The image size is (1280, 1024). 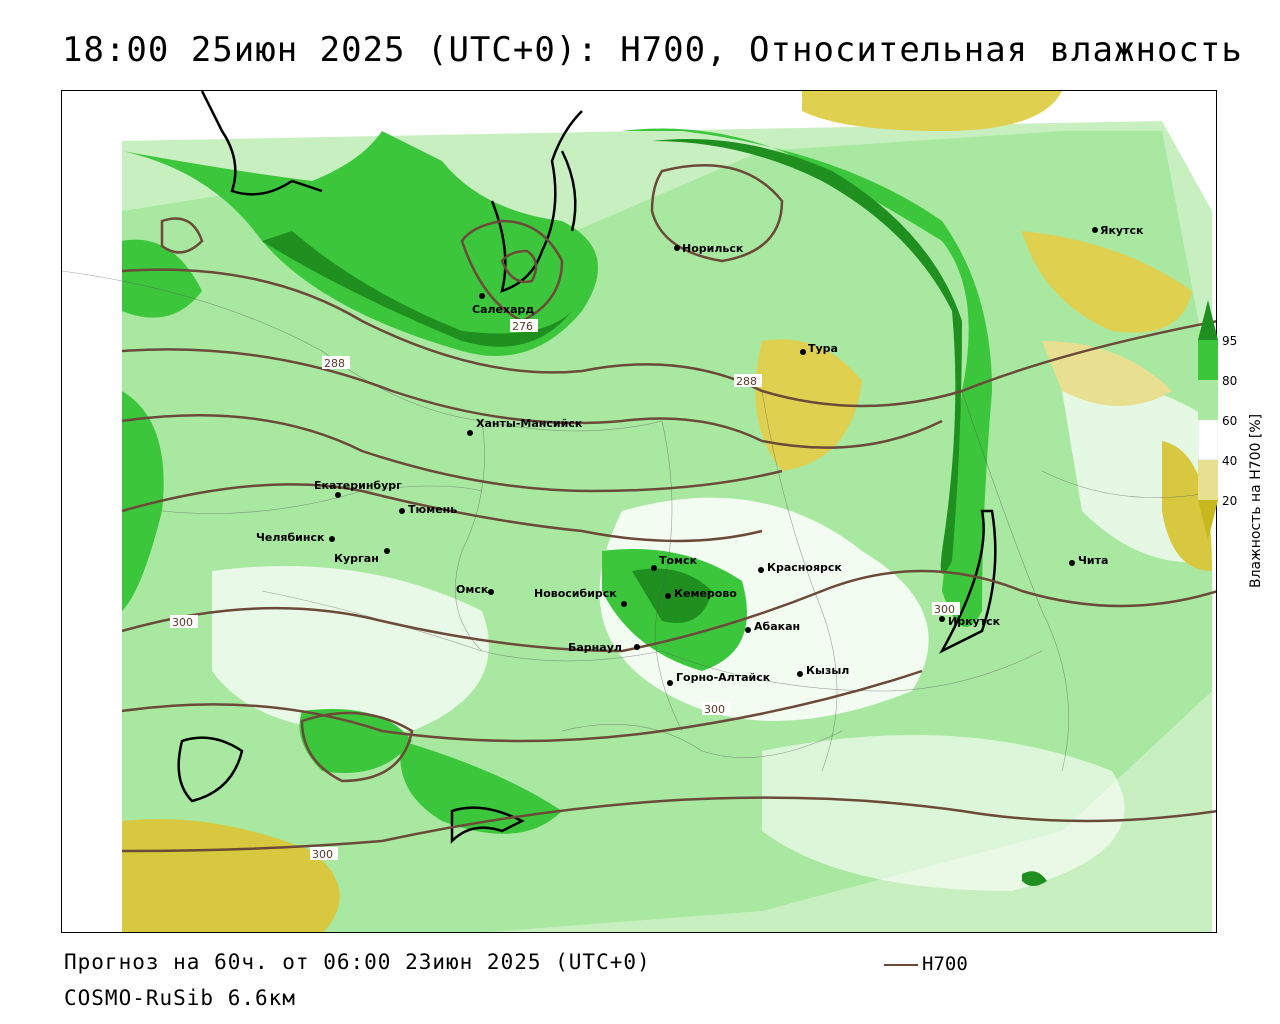 I want to click on colorbar-title: Влажность на H700 [%], so click(x=1256, y=500).